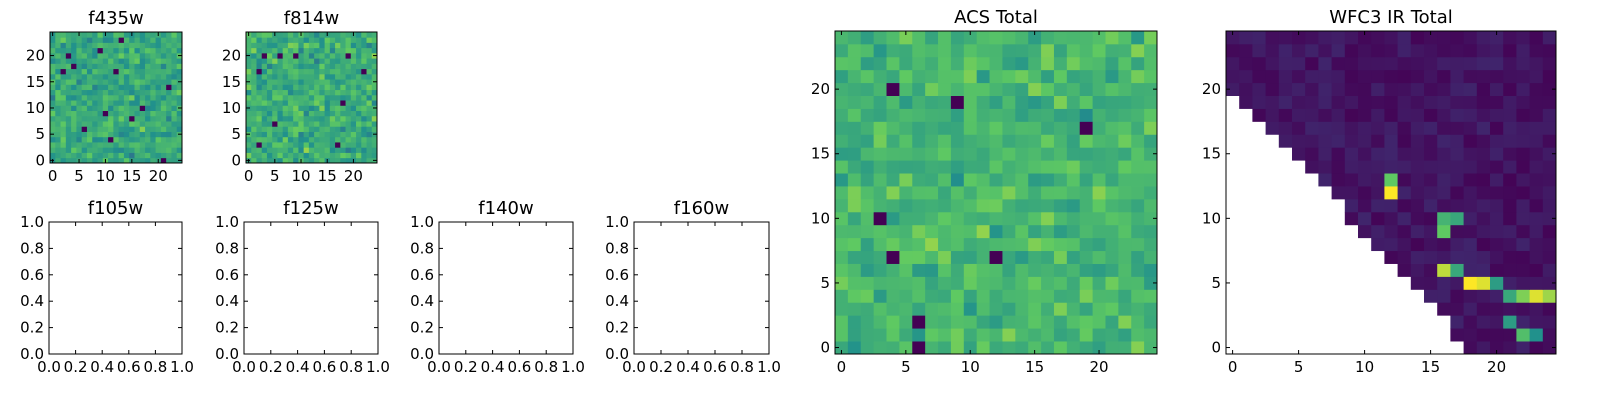 This screenshot has height=400, width=1600. Describe the element at coordinates (227, 222) in the screenshot. I see `y-tick-label: 1.0` at that location.